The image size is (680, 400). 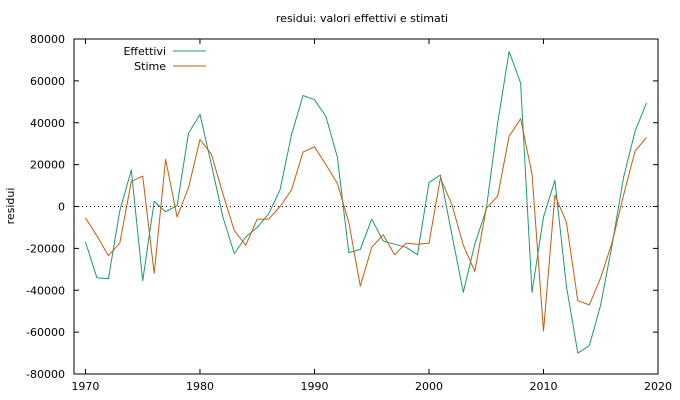 What do you see at coordinates (543, 386) in the screenshot?
I see `x-tick-label: 2010` at bounding box center [543, 386].